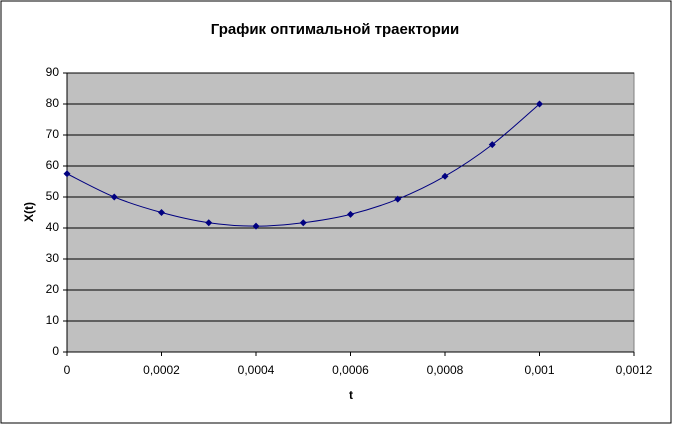 Image resolution: width=673 pixels, height=425 pixels. Describe the element at coordinates (67, 370) in the screenshot. I see `x-tick-label: 0` at that location.